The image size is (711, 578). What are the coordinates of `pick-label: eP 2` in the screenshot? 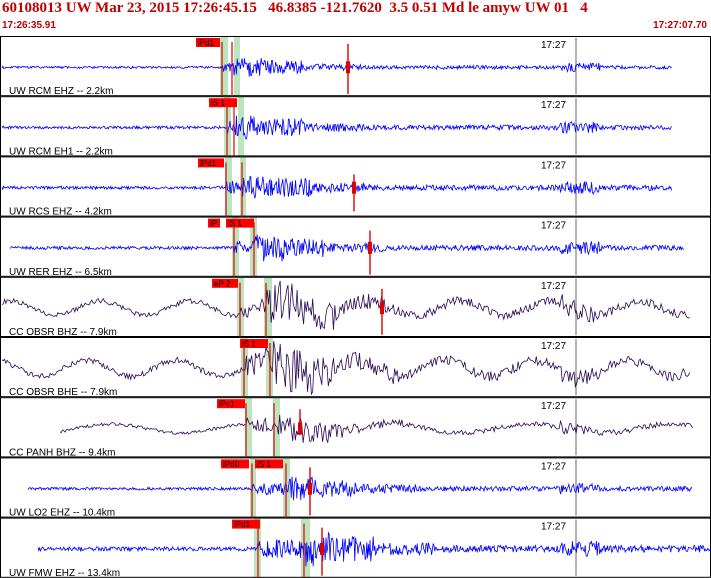 It's located at (222, 283).